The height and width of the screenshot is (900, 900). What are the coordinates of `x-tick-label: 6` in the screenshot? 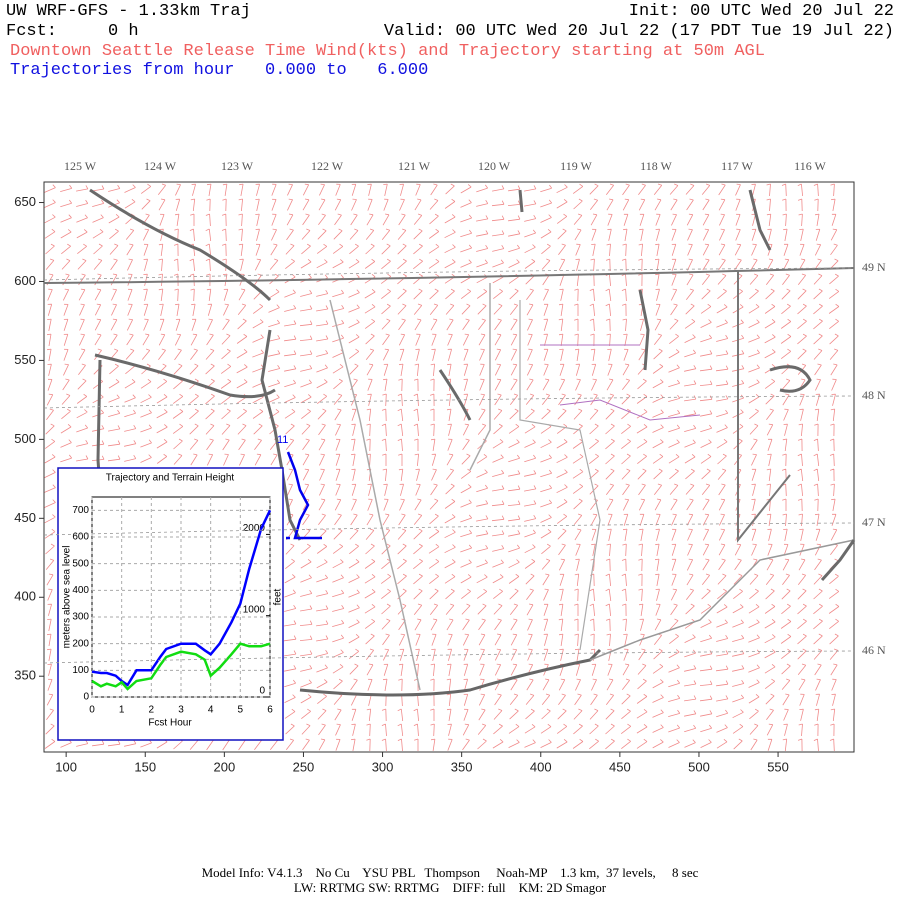 It's located at (270, 710).